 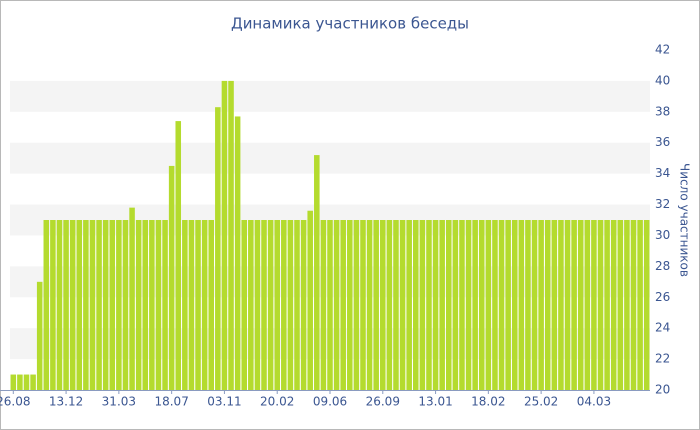 What do you see at coordinates (662, 297) in the screenshot?
I see `y-tick-label: 26` at bounding box center [662, 297].